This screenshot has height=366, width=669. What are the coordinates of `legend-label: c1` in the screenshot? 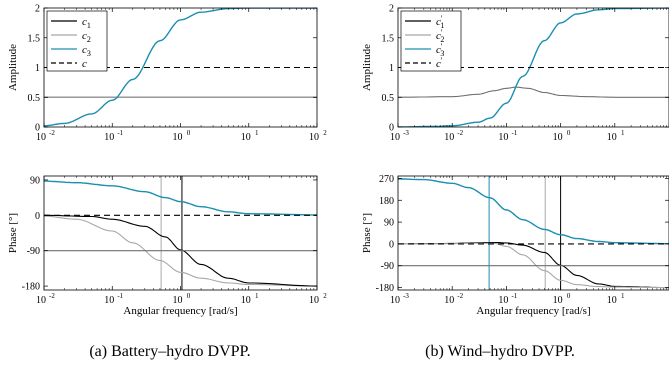 It's located at (86, 23).